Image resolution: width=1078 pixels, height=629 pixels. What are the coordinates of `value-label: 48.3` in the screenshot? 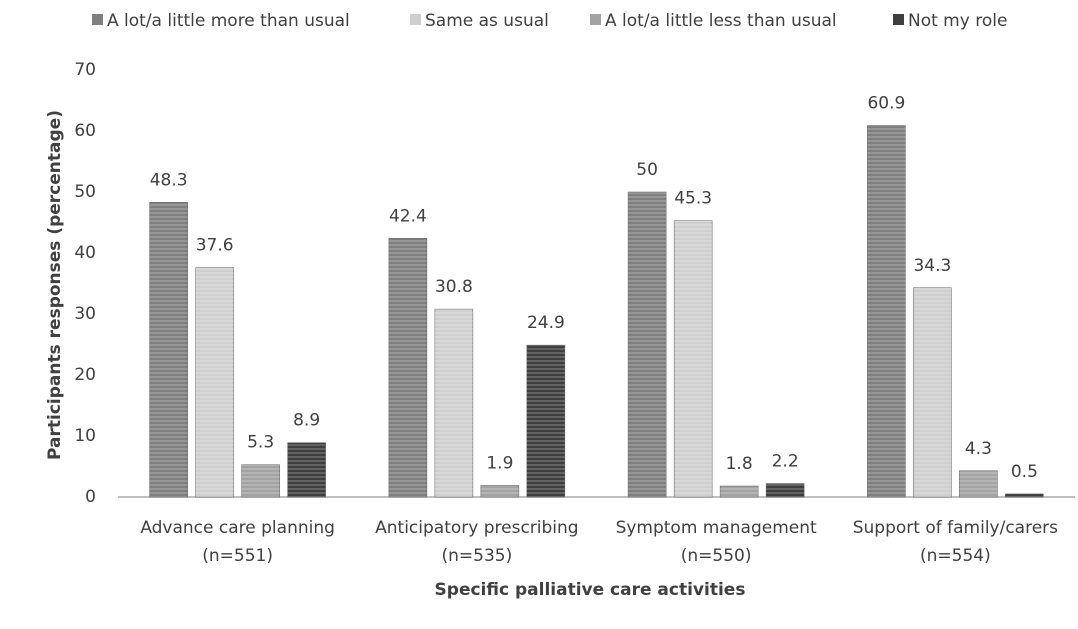 It's located at (169, 180).